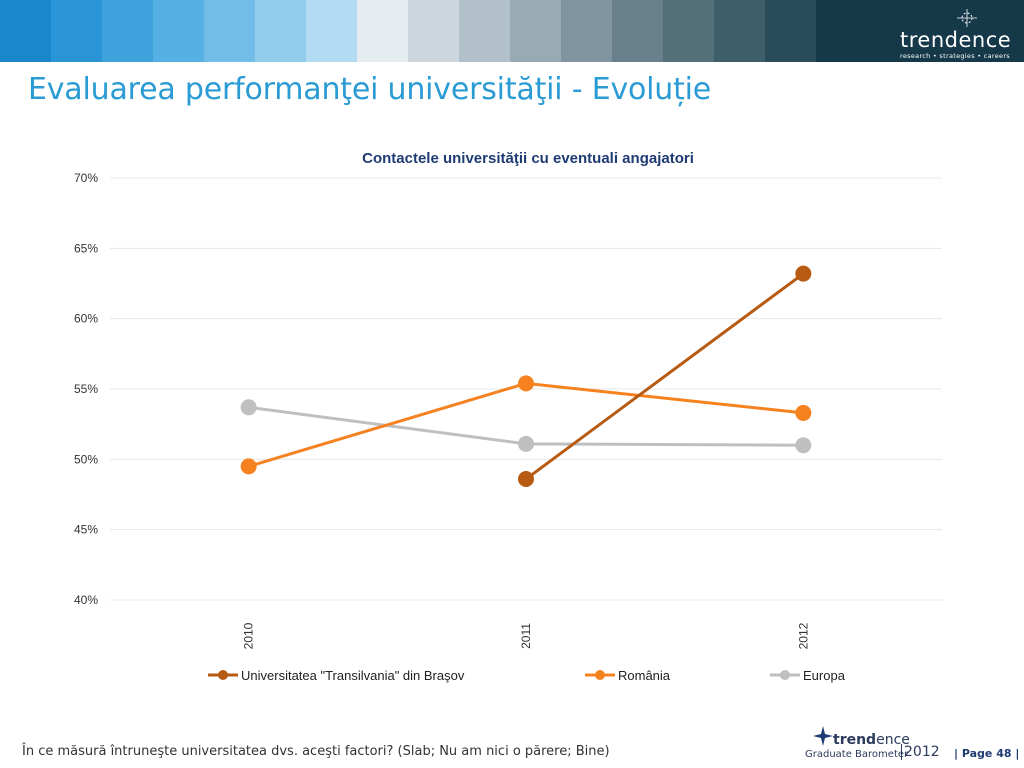 The image size is (1024, 768). I want to click on x-tick-label: 2010, so click(249, 635).